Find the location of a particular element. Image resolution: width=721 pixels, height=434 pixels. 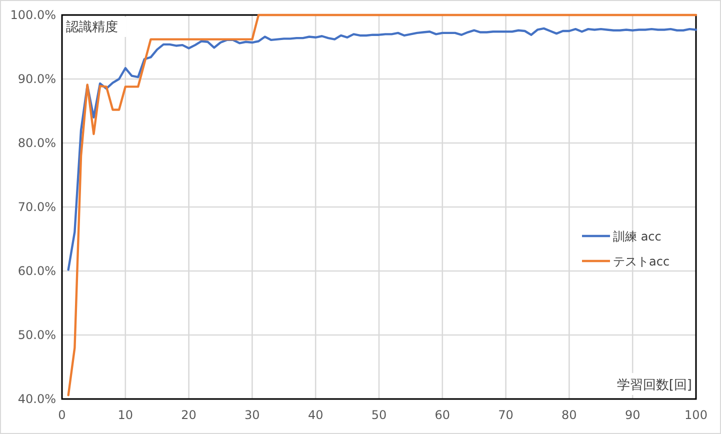

y-tick-label: 50.0% is located at coordinates (37, 335).